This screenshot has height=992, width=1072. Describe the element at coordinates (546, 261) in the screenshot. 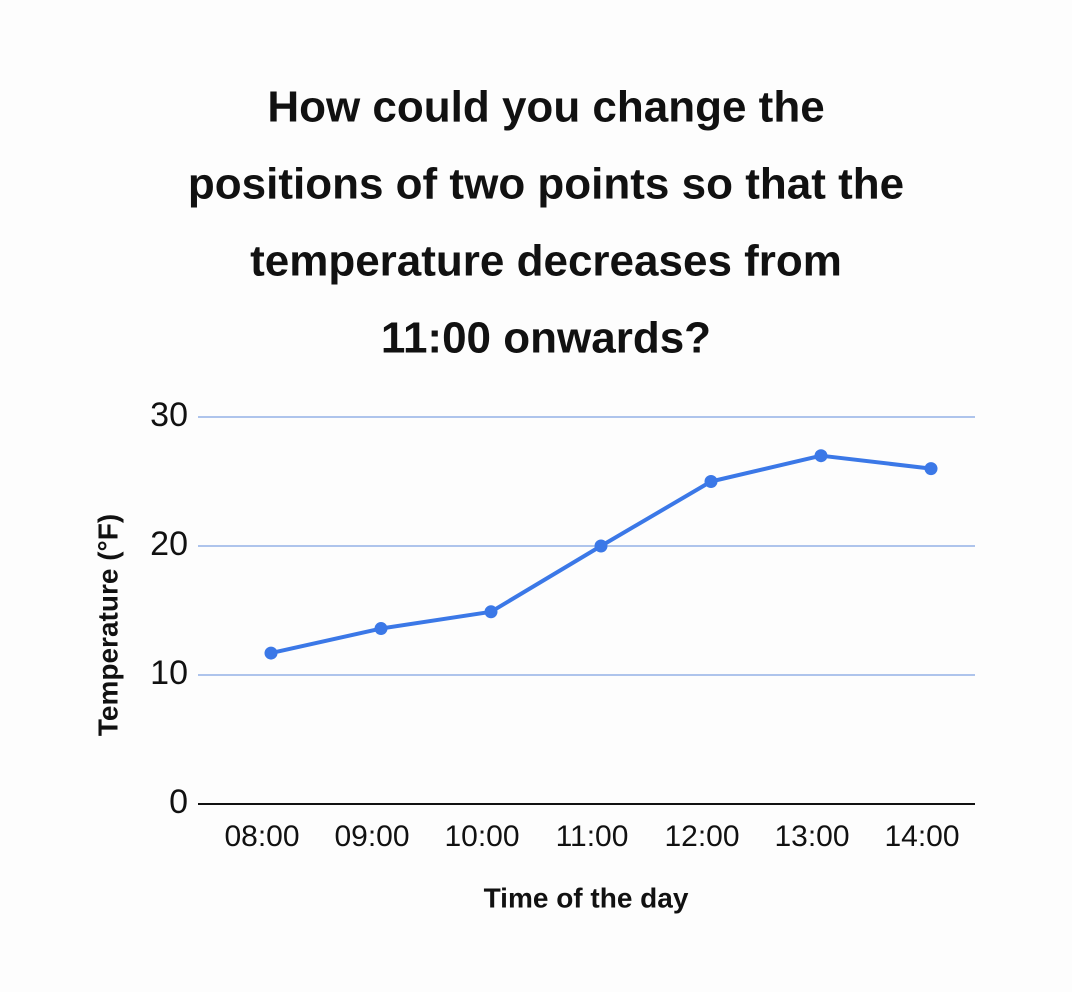

I see `chart-title: temperature decreases from` at that location.